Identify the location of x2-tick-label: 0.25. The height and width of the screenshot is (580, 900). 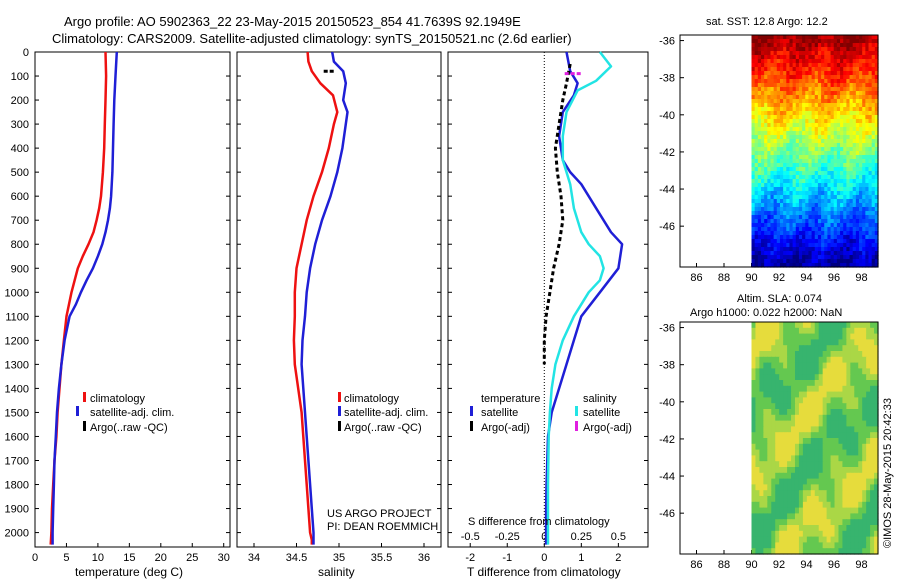
(581, 537).